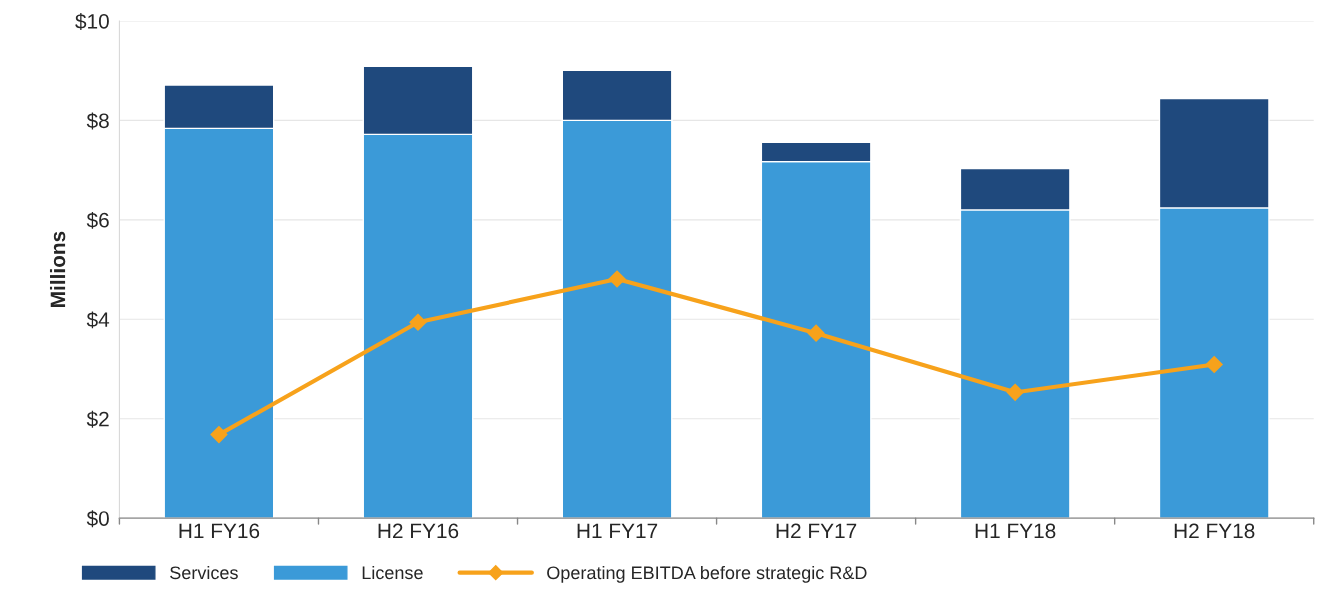 This screenshot has width=1327, height=599. What do you see at coordinates (617, 531) in the screenshot?
I see `x-tick-label: H1 FY17` at bounding box center [617, 531].